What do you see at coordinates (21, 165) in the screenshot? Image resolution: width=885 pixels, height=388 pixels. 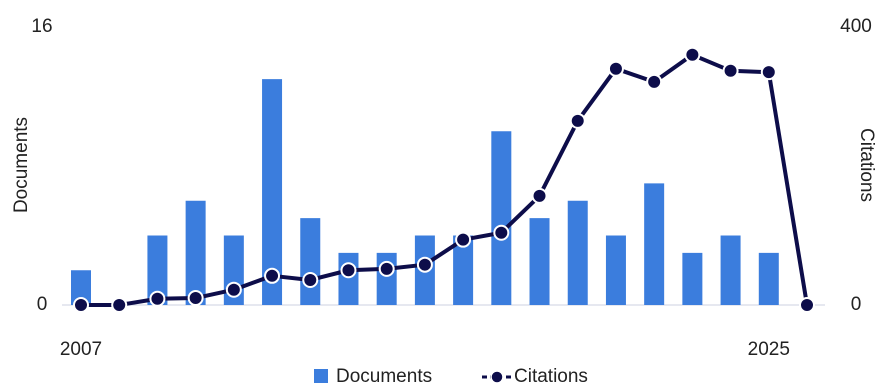 I see `y-axis-label: Documents` at bounding box center [21, 165].